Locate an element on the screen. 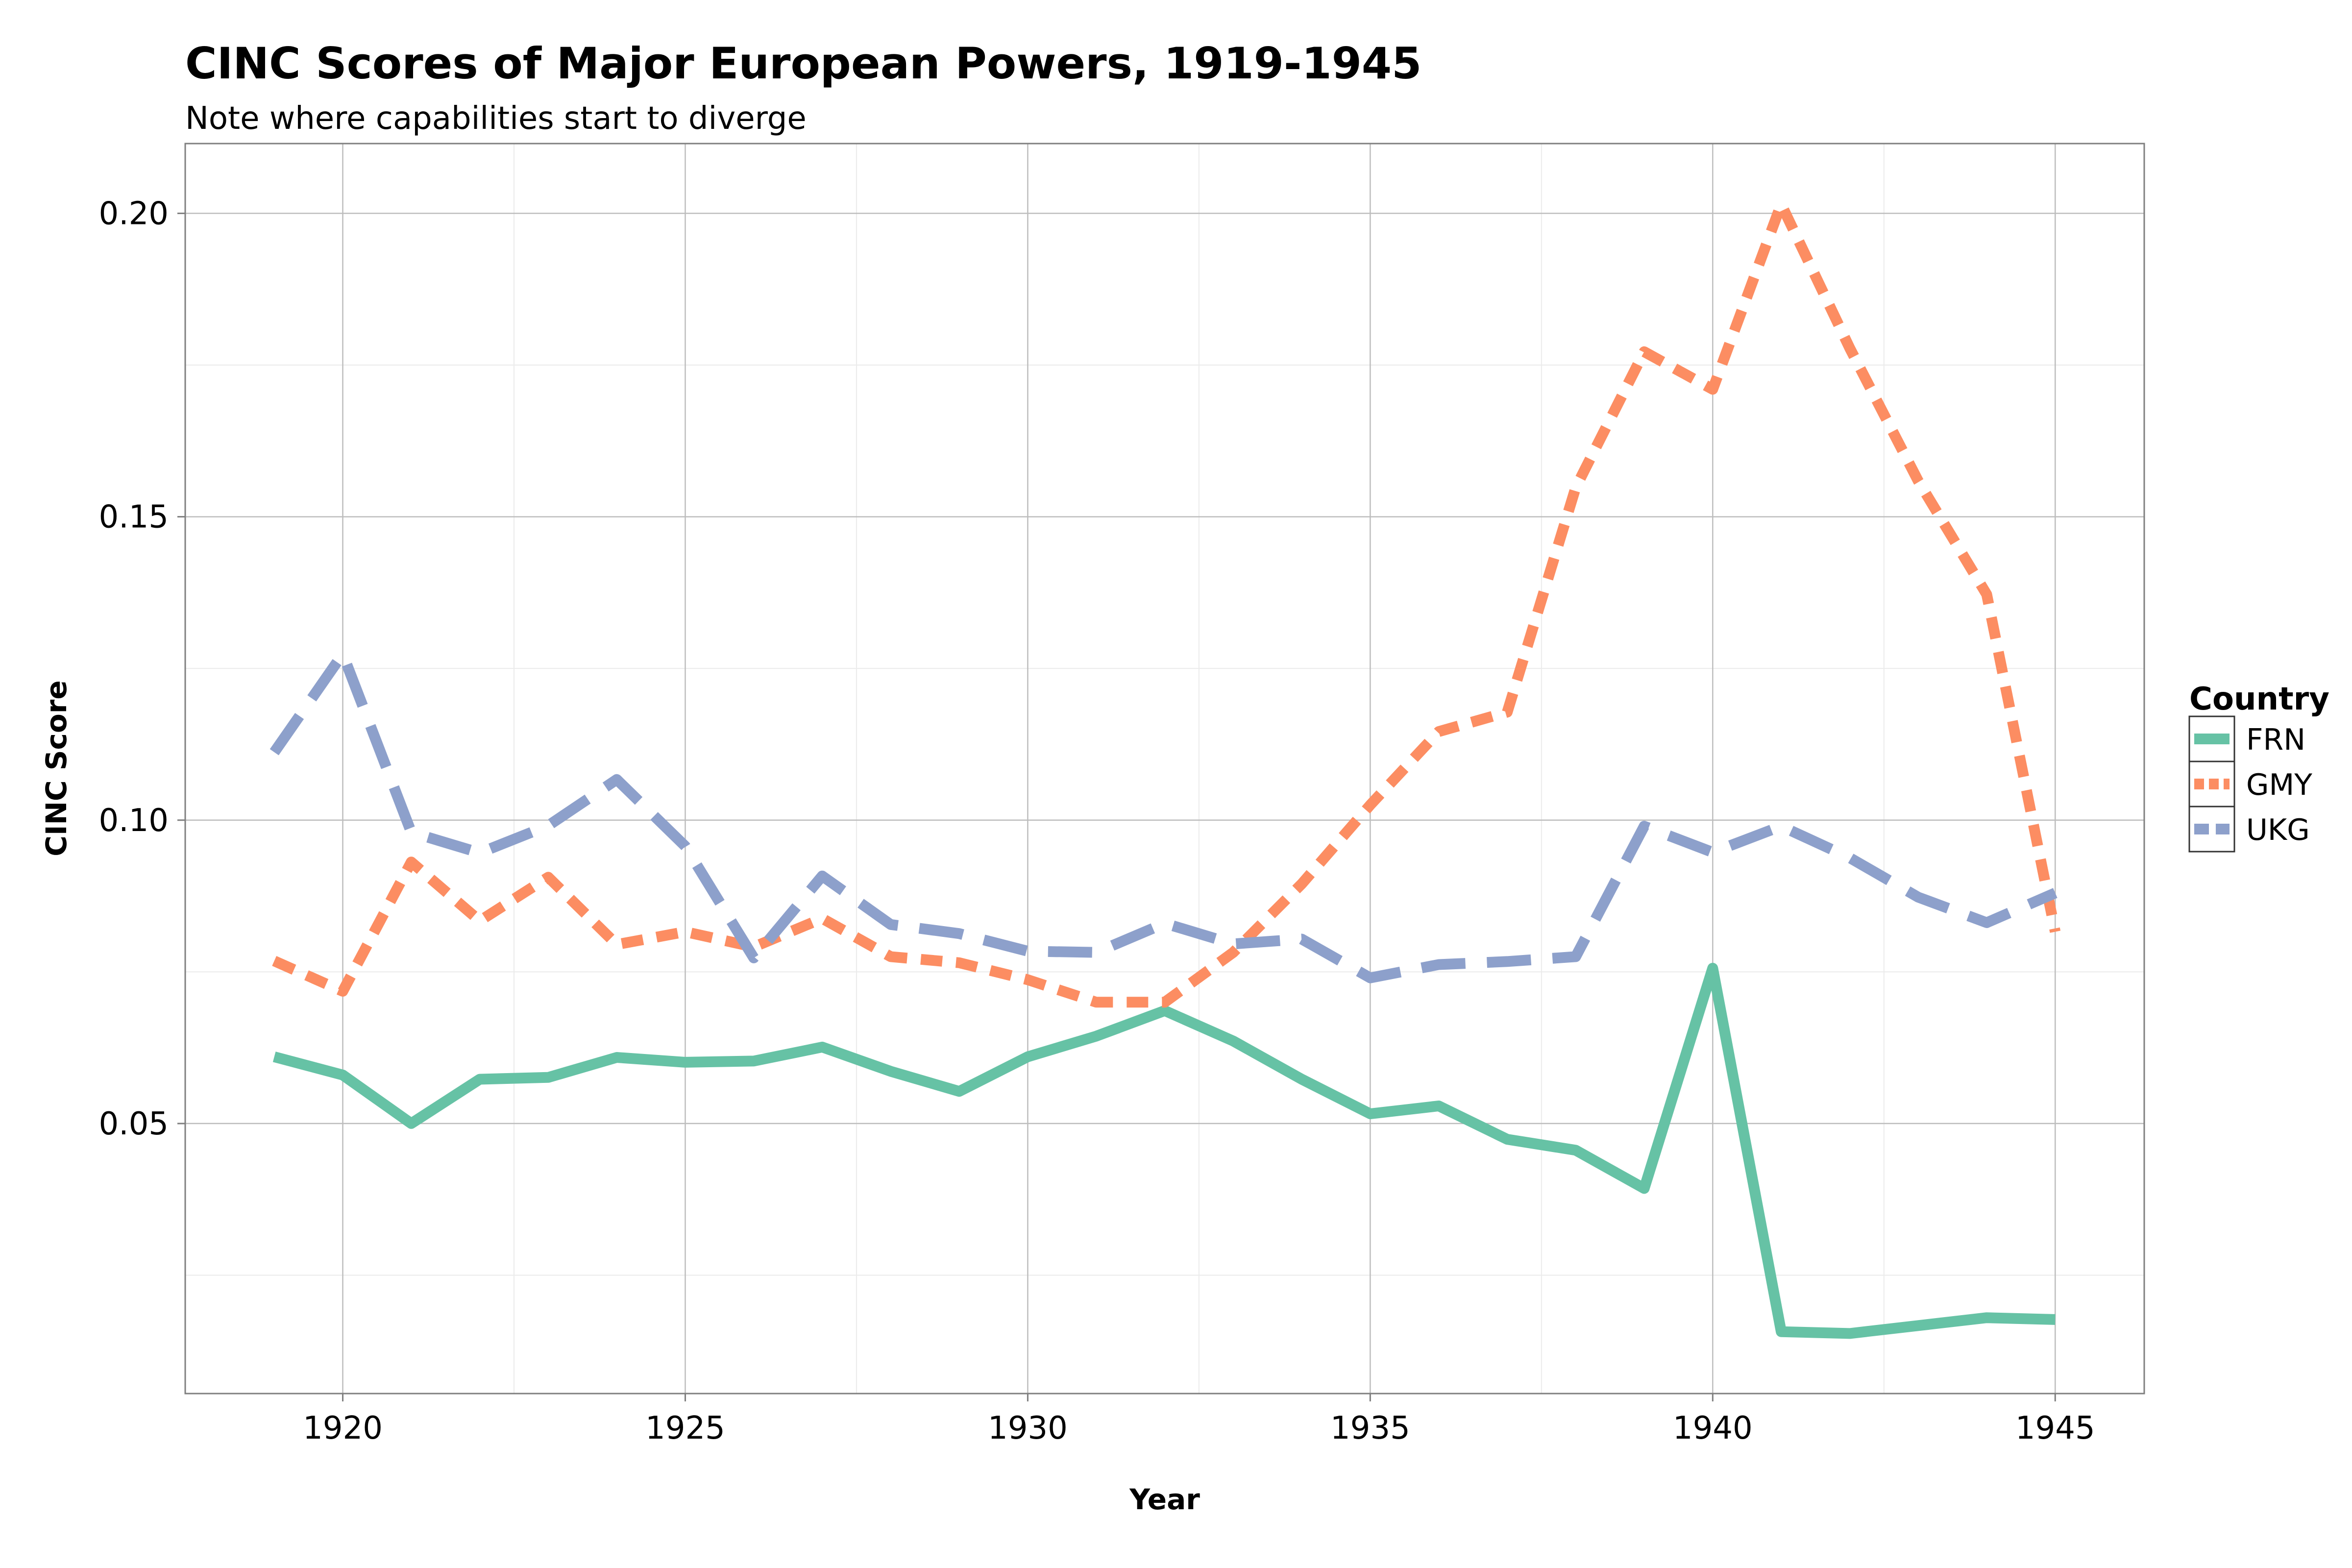  legend-title: Country is located at coordinates (2259, 699).